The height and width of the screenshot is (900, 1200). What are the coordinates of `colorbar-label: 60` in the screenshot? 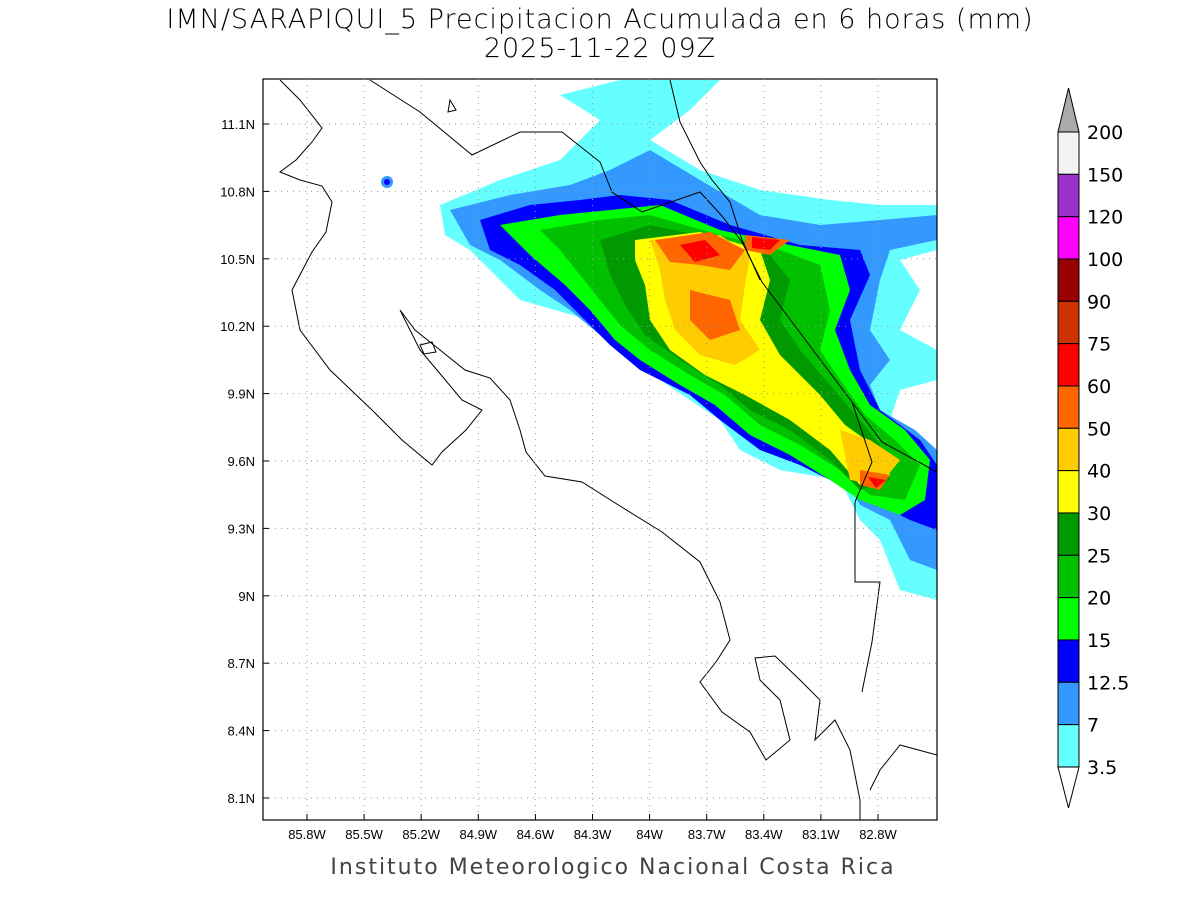 It's located at (1099, 387).